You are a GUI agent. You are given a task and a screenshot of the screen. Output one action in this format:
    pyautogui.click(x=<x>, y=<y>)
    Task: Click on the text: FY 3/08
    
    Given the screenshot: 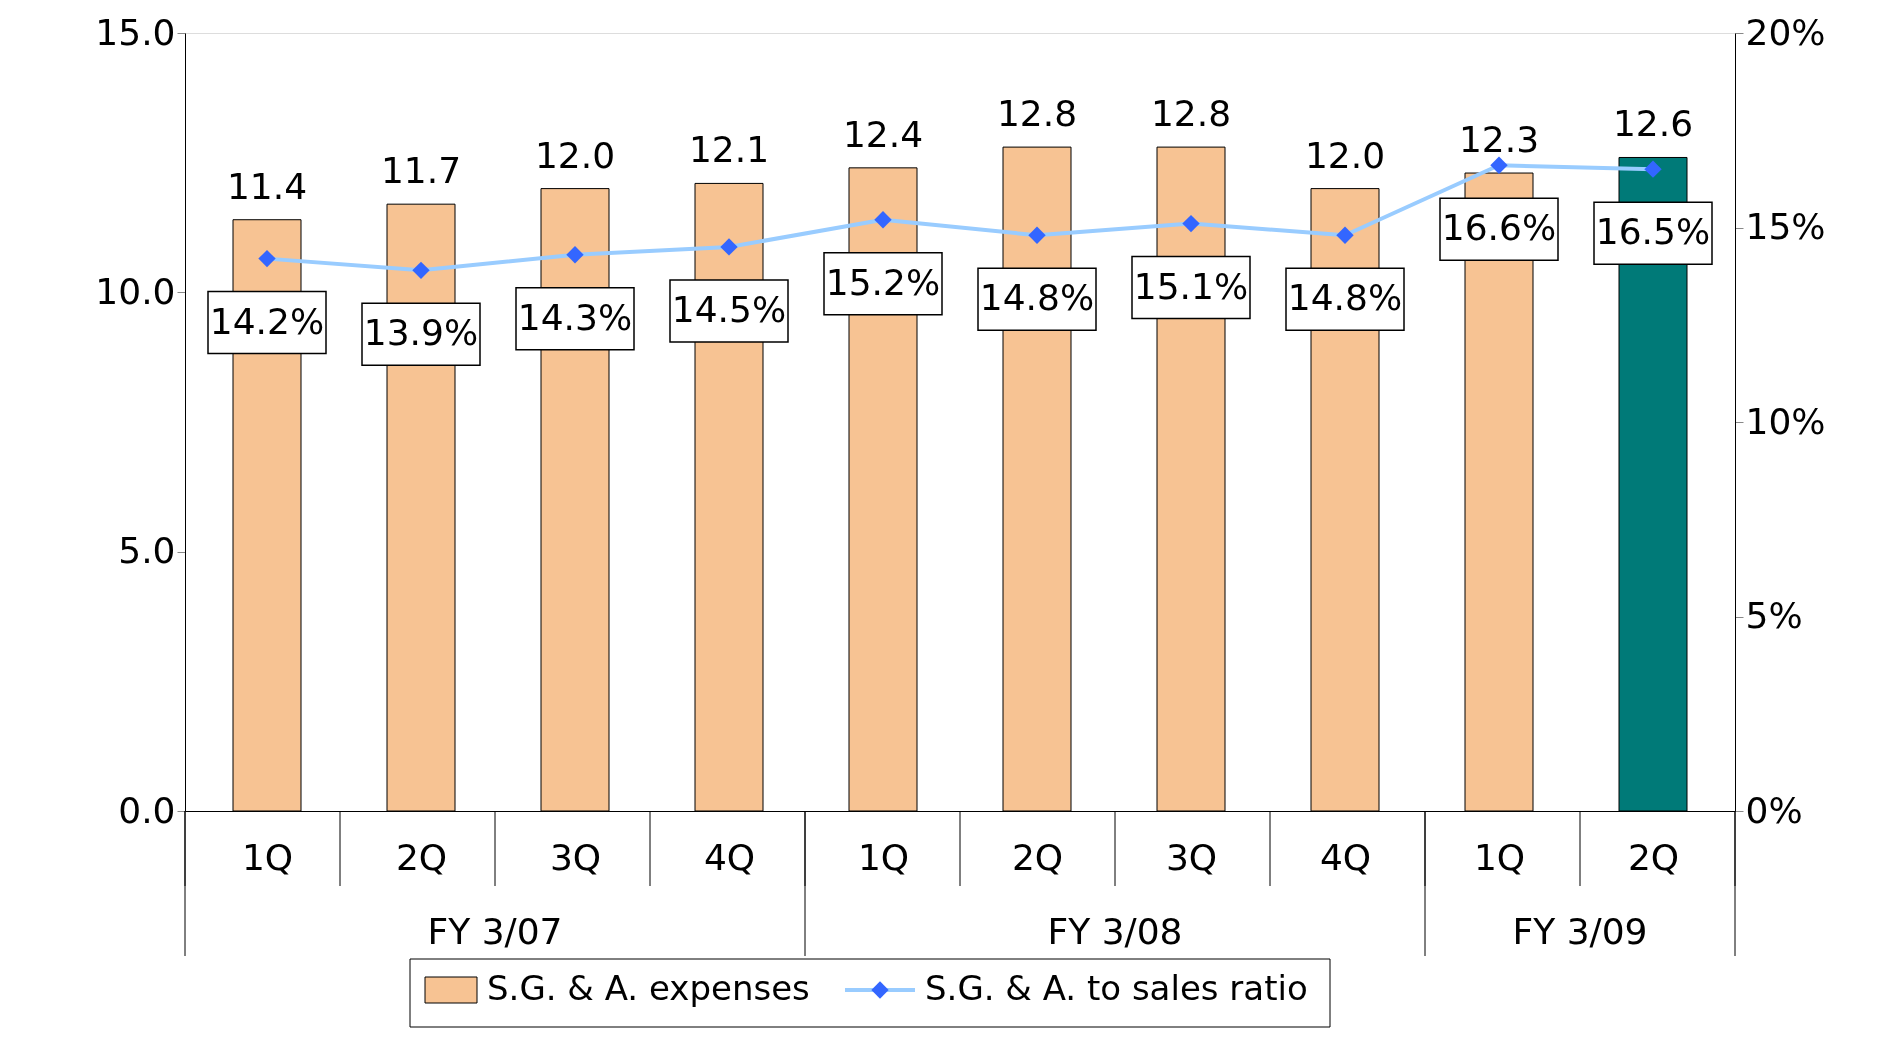 What is the action you would take?
    pyautogui.click(x=1115, y=931)
    